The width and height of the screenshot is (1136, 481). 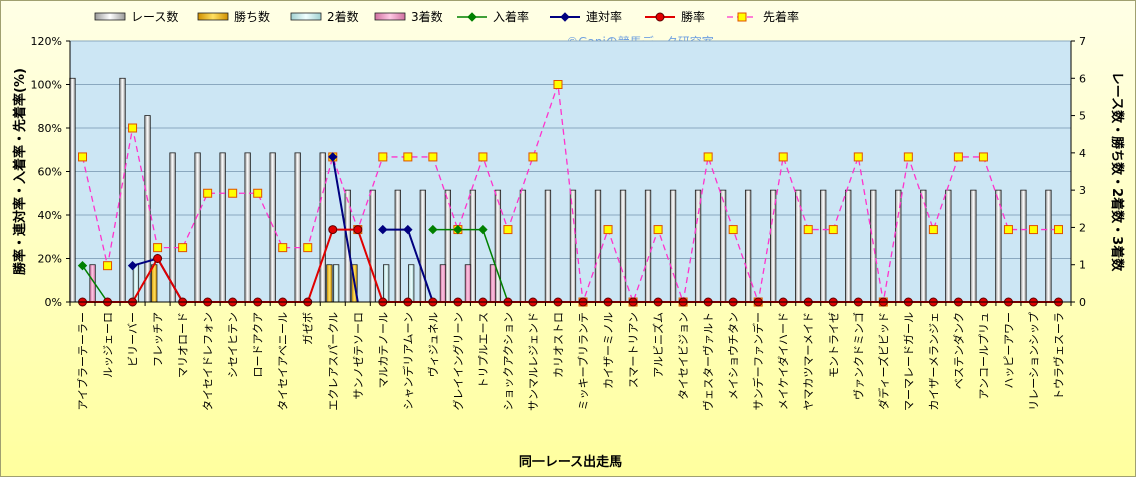 I want to click on right-tick-label: 3, so click(x=1082, y=190).